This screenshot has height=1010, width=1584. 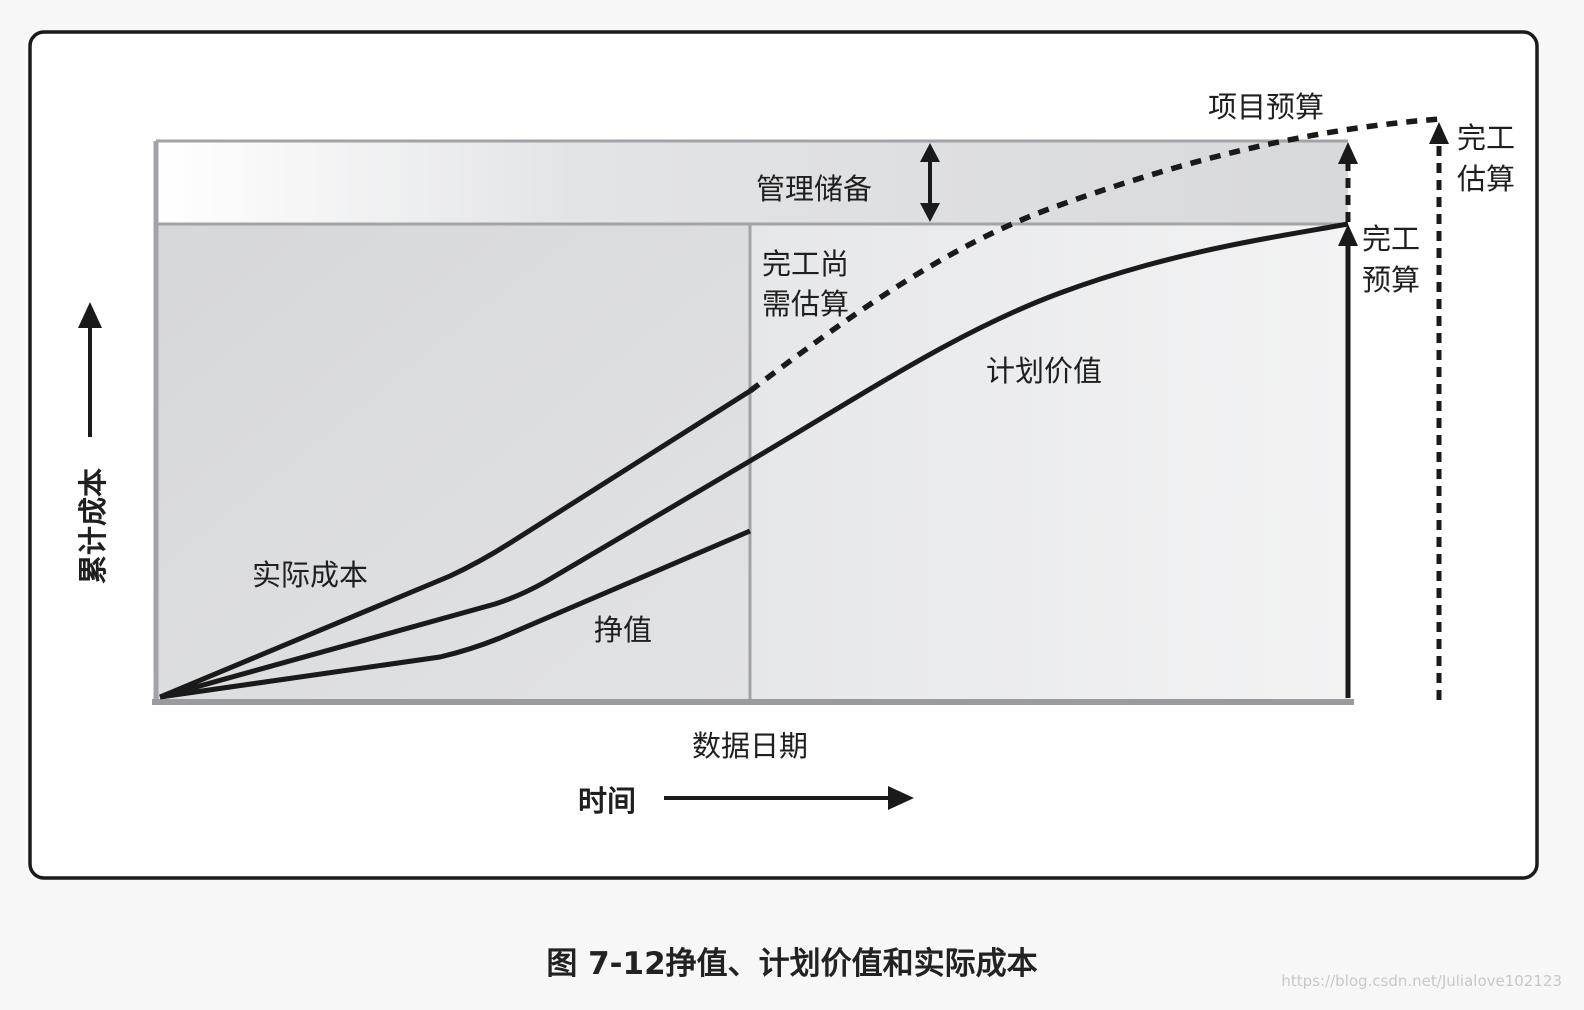 What do you see at coordinates (750, 746) in the screenshot?
I see `data-date-label: 数据日期` at bounding box center [750, 746].